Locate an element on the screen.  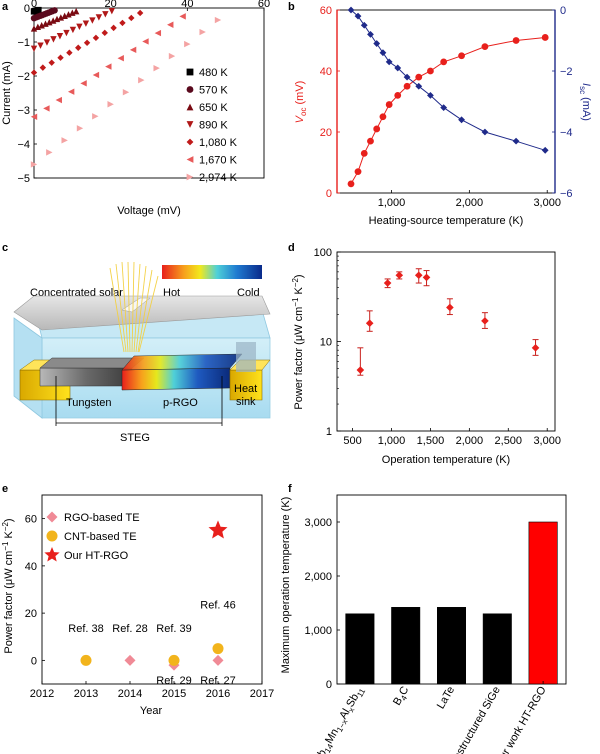
legend-label: 890 K is located at coordinates (213, 126).